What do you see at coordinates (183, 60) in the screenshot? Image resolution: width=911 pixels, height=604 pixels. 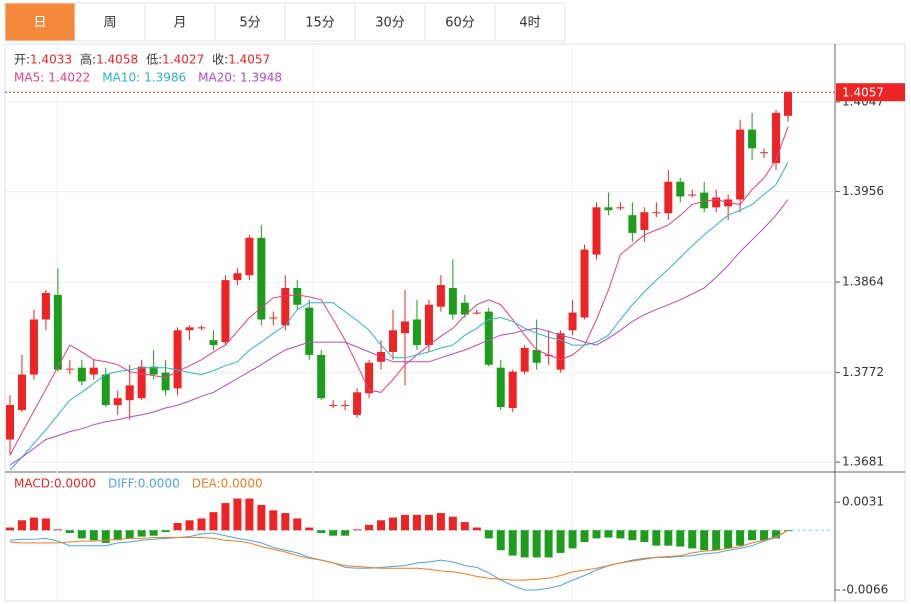 I see `ohlc-value: 1.4027` at bounding box center [183, 60].